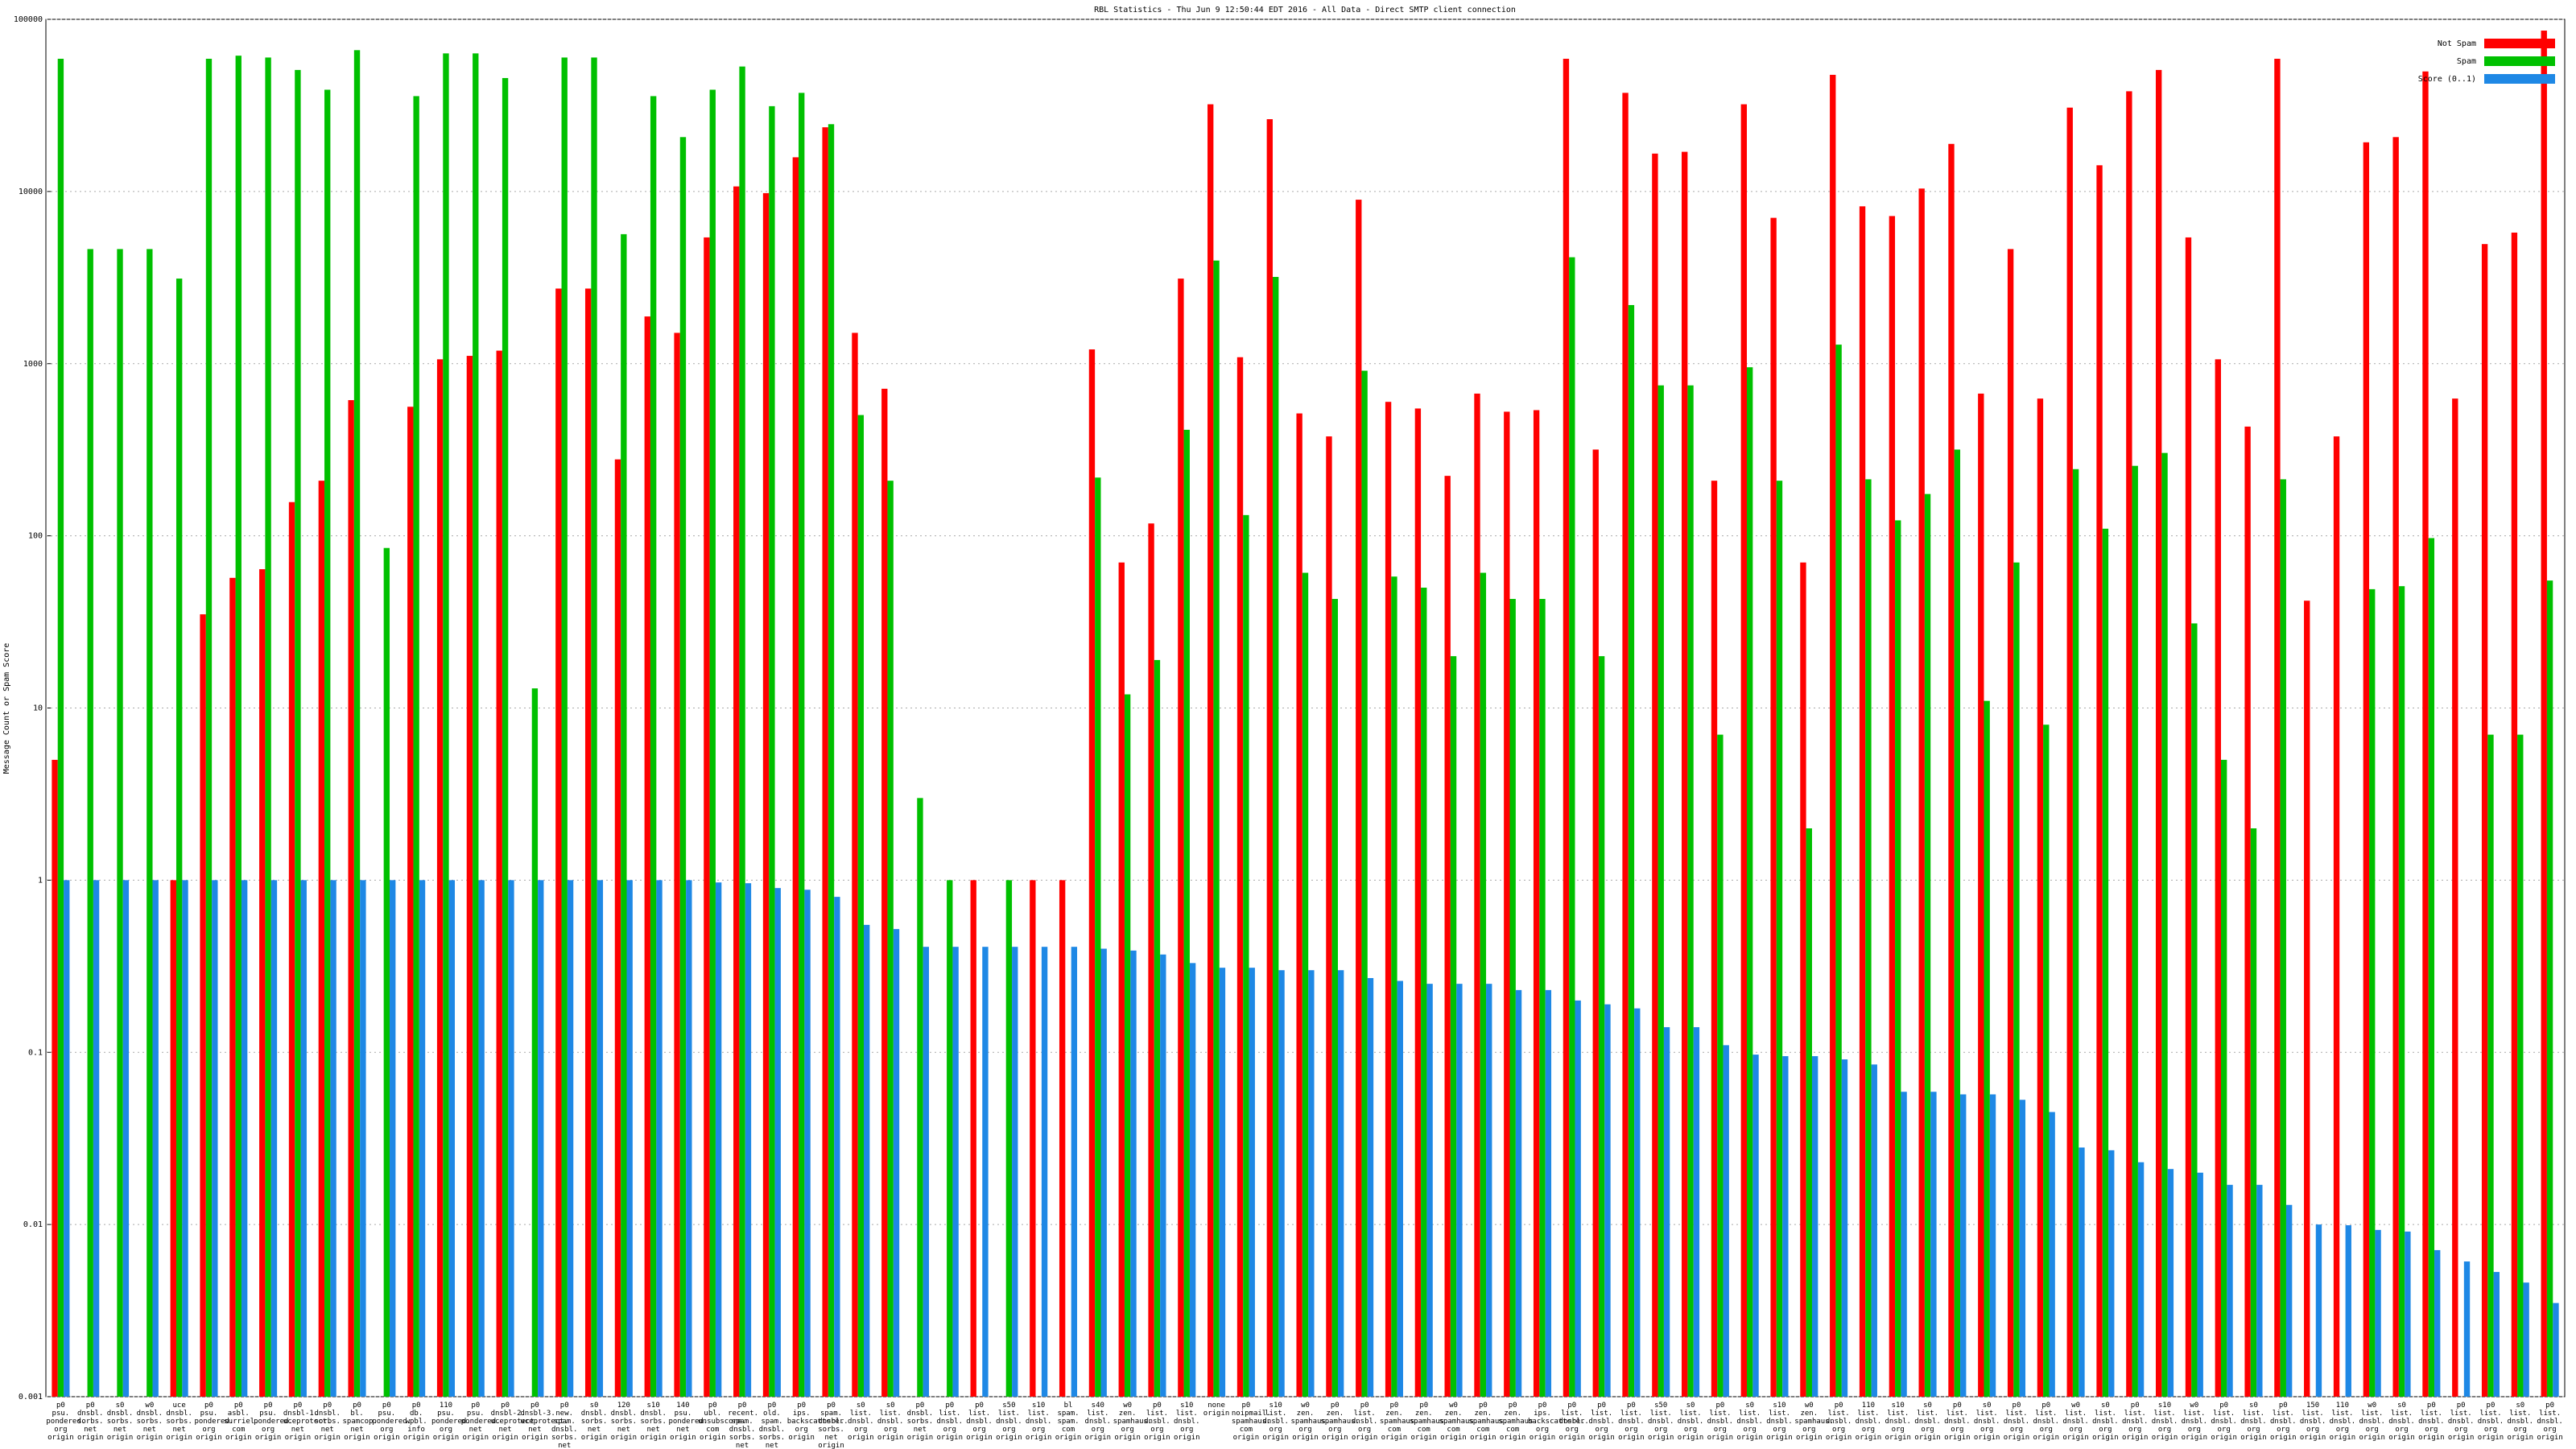  What do you see at coordinates (1009, 1422) in the screenshot?
I see `x-tick-label: s50 list. dnsbl. org origin` at bounding box center [1009, 1422].